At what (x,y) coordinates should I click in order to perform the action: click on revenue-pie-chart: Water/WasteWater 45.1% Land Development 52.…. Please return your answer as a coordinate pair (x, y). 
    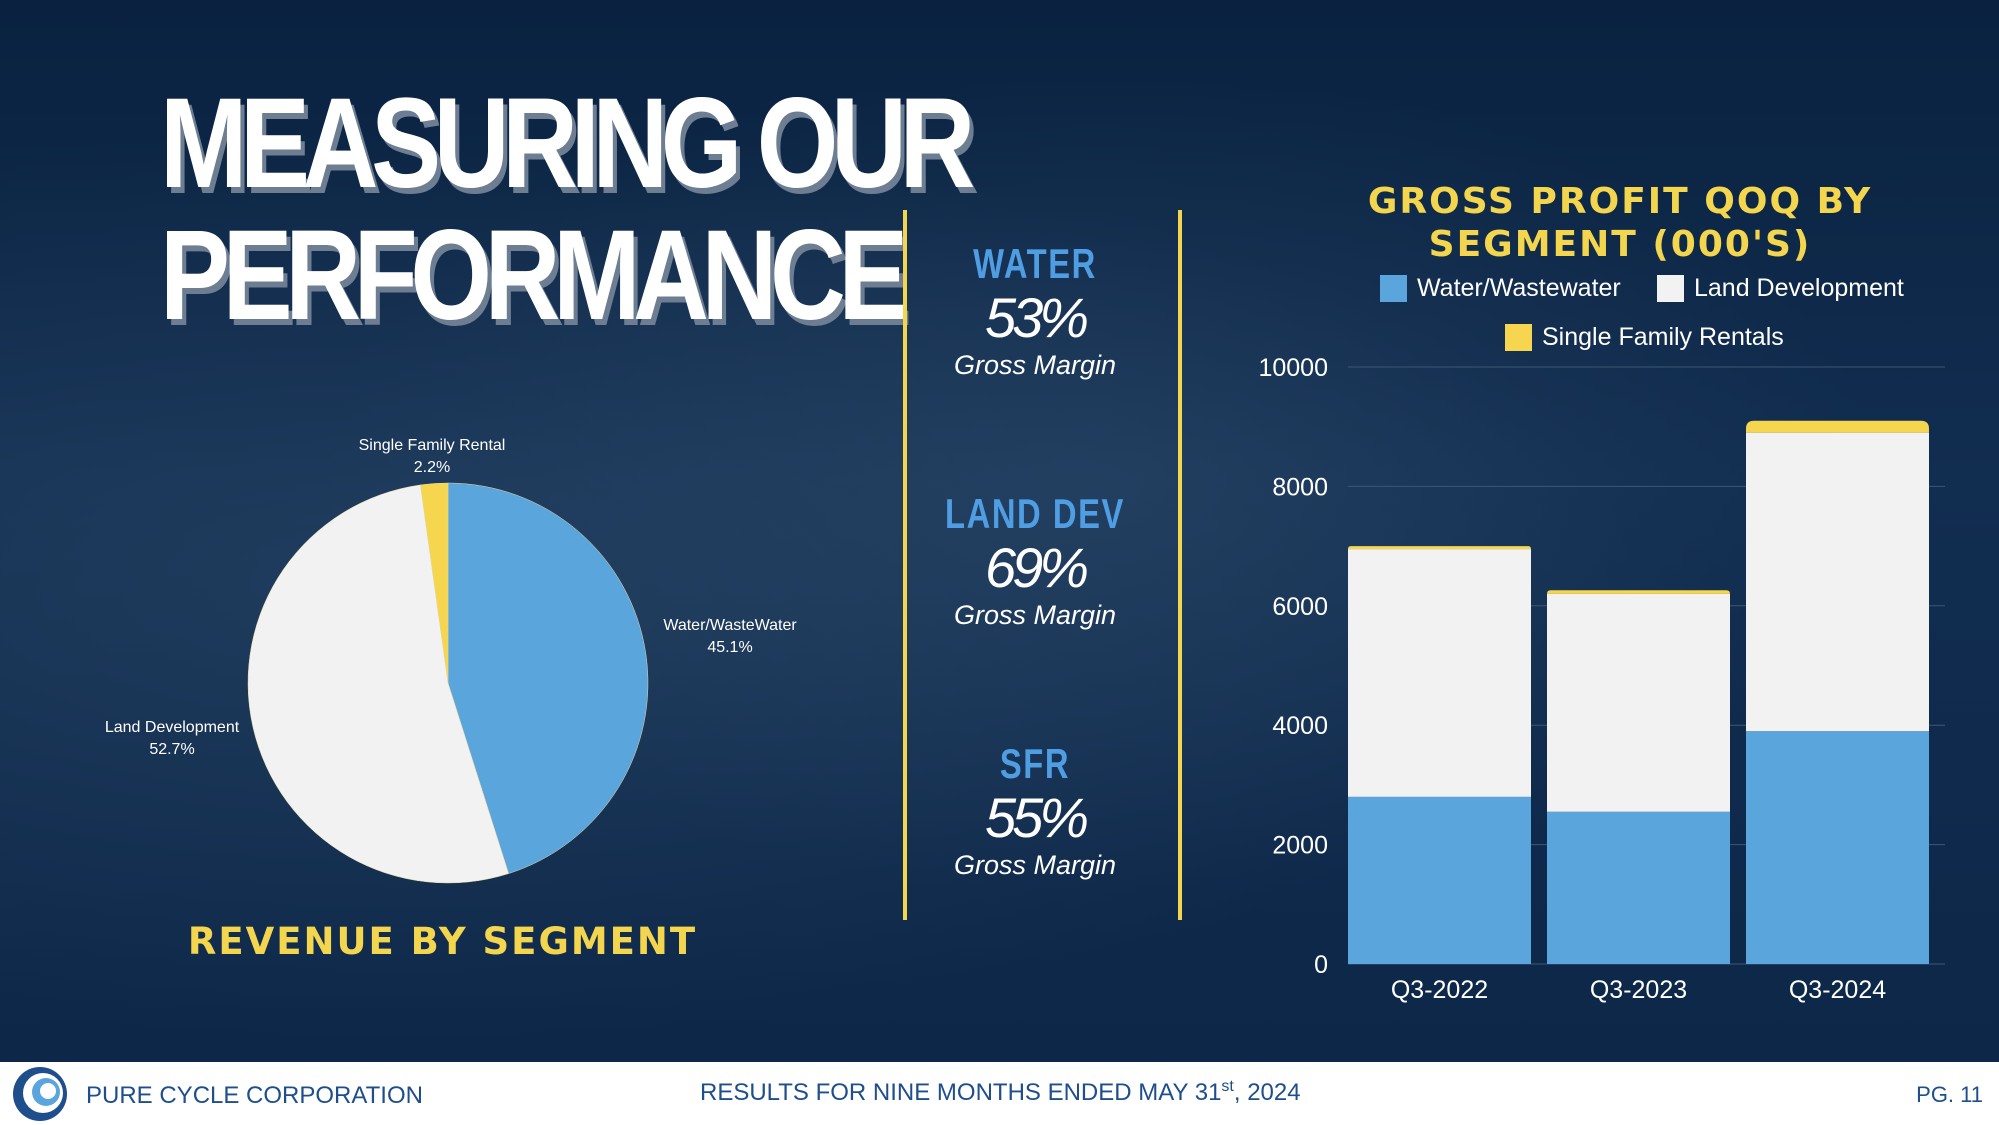
    Looking at the image, I should click on (451, 660).